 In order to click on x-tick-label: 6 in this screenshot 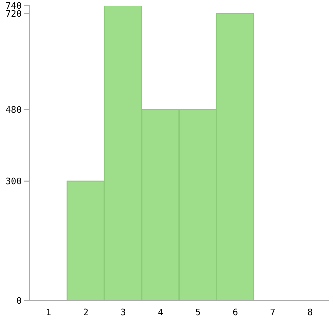, I will do `click(235, 313)`.